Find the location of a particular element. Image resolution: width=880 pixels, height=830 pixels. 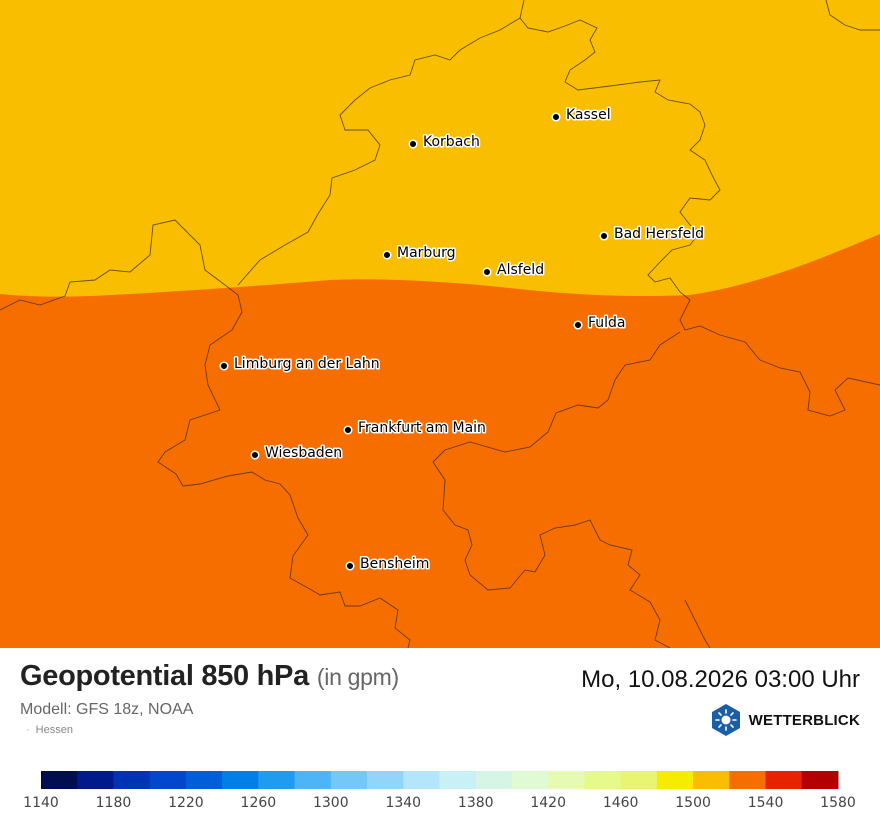

city-kassel: Kassel is located at coordinates (581, 115).